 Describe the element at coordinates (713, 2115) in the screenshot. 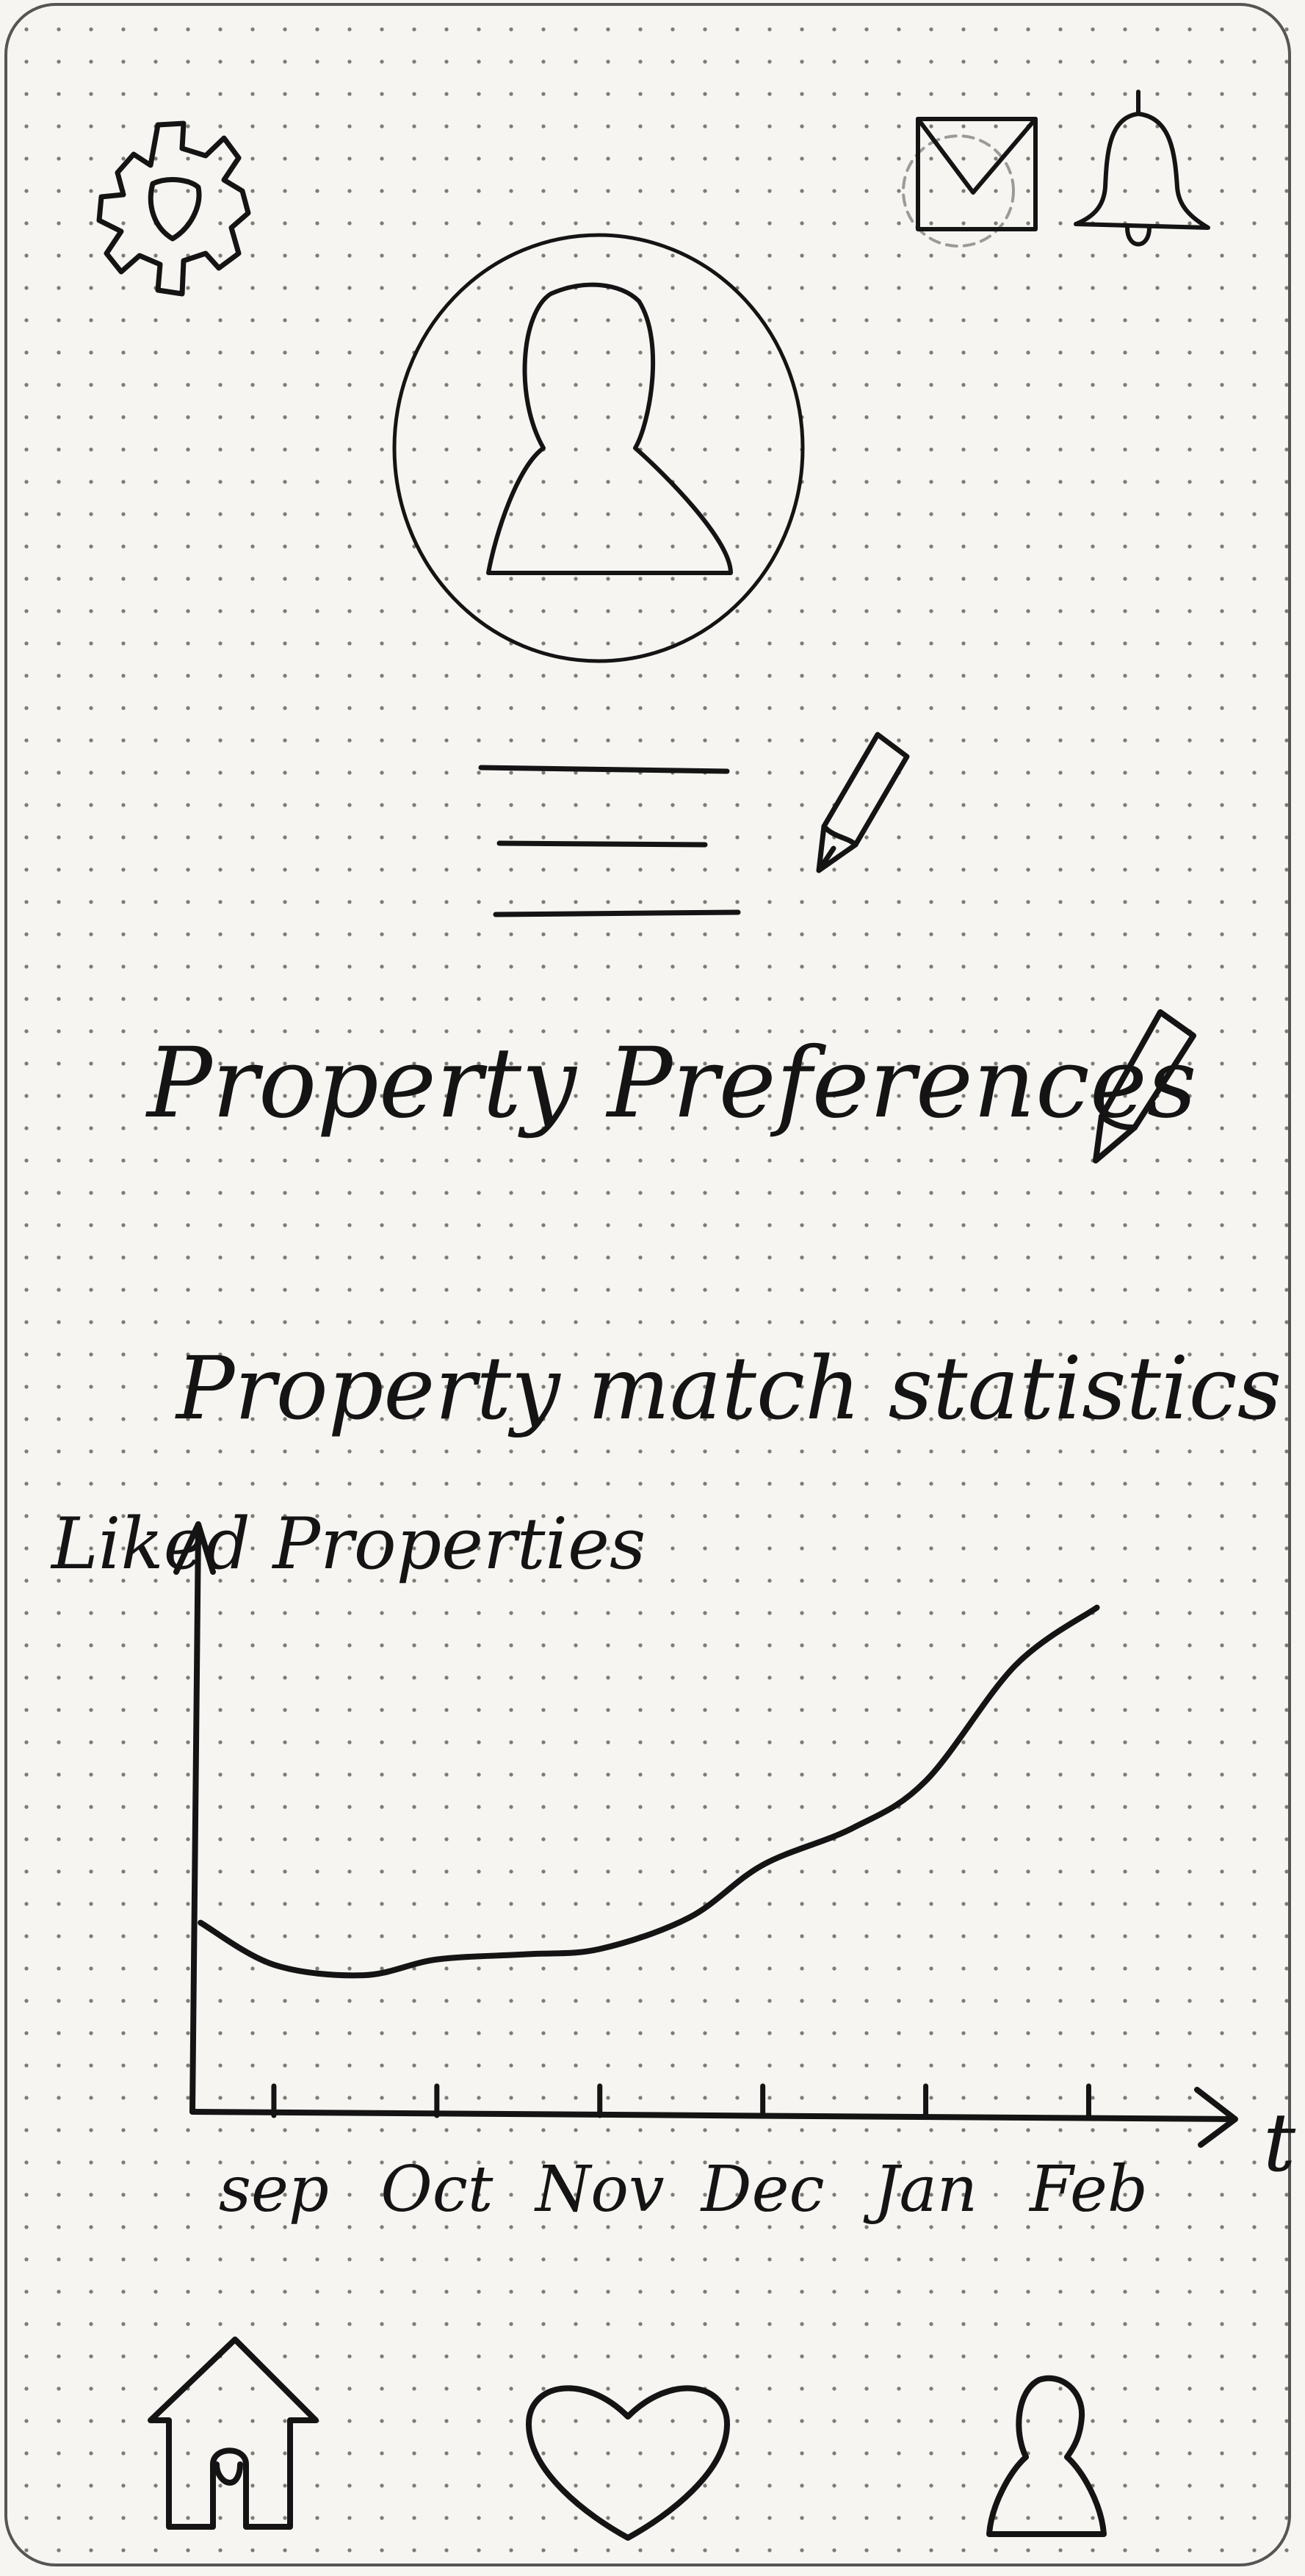

I see `x-axis` at that location.